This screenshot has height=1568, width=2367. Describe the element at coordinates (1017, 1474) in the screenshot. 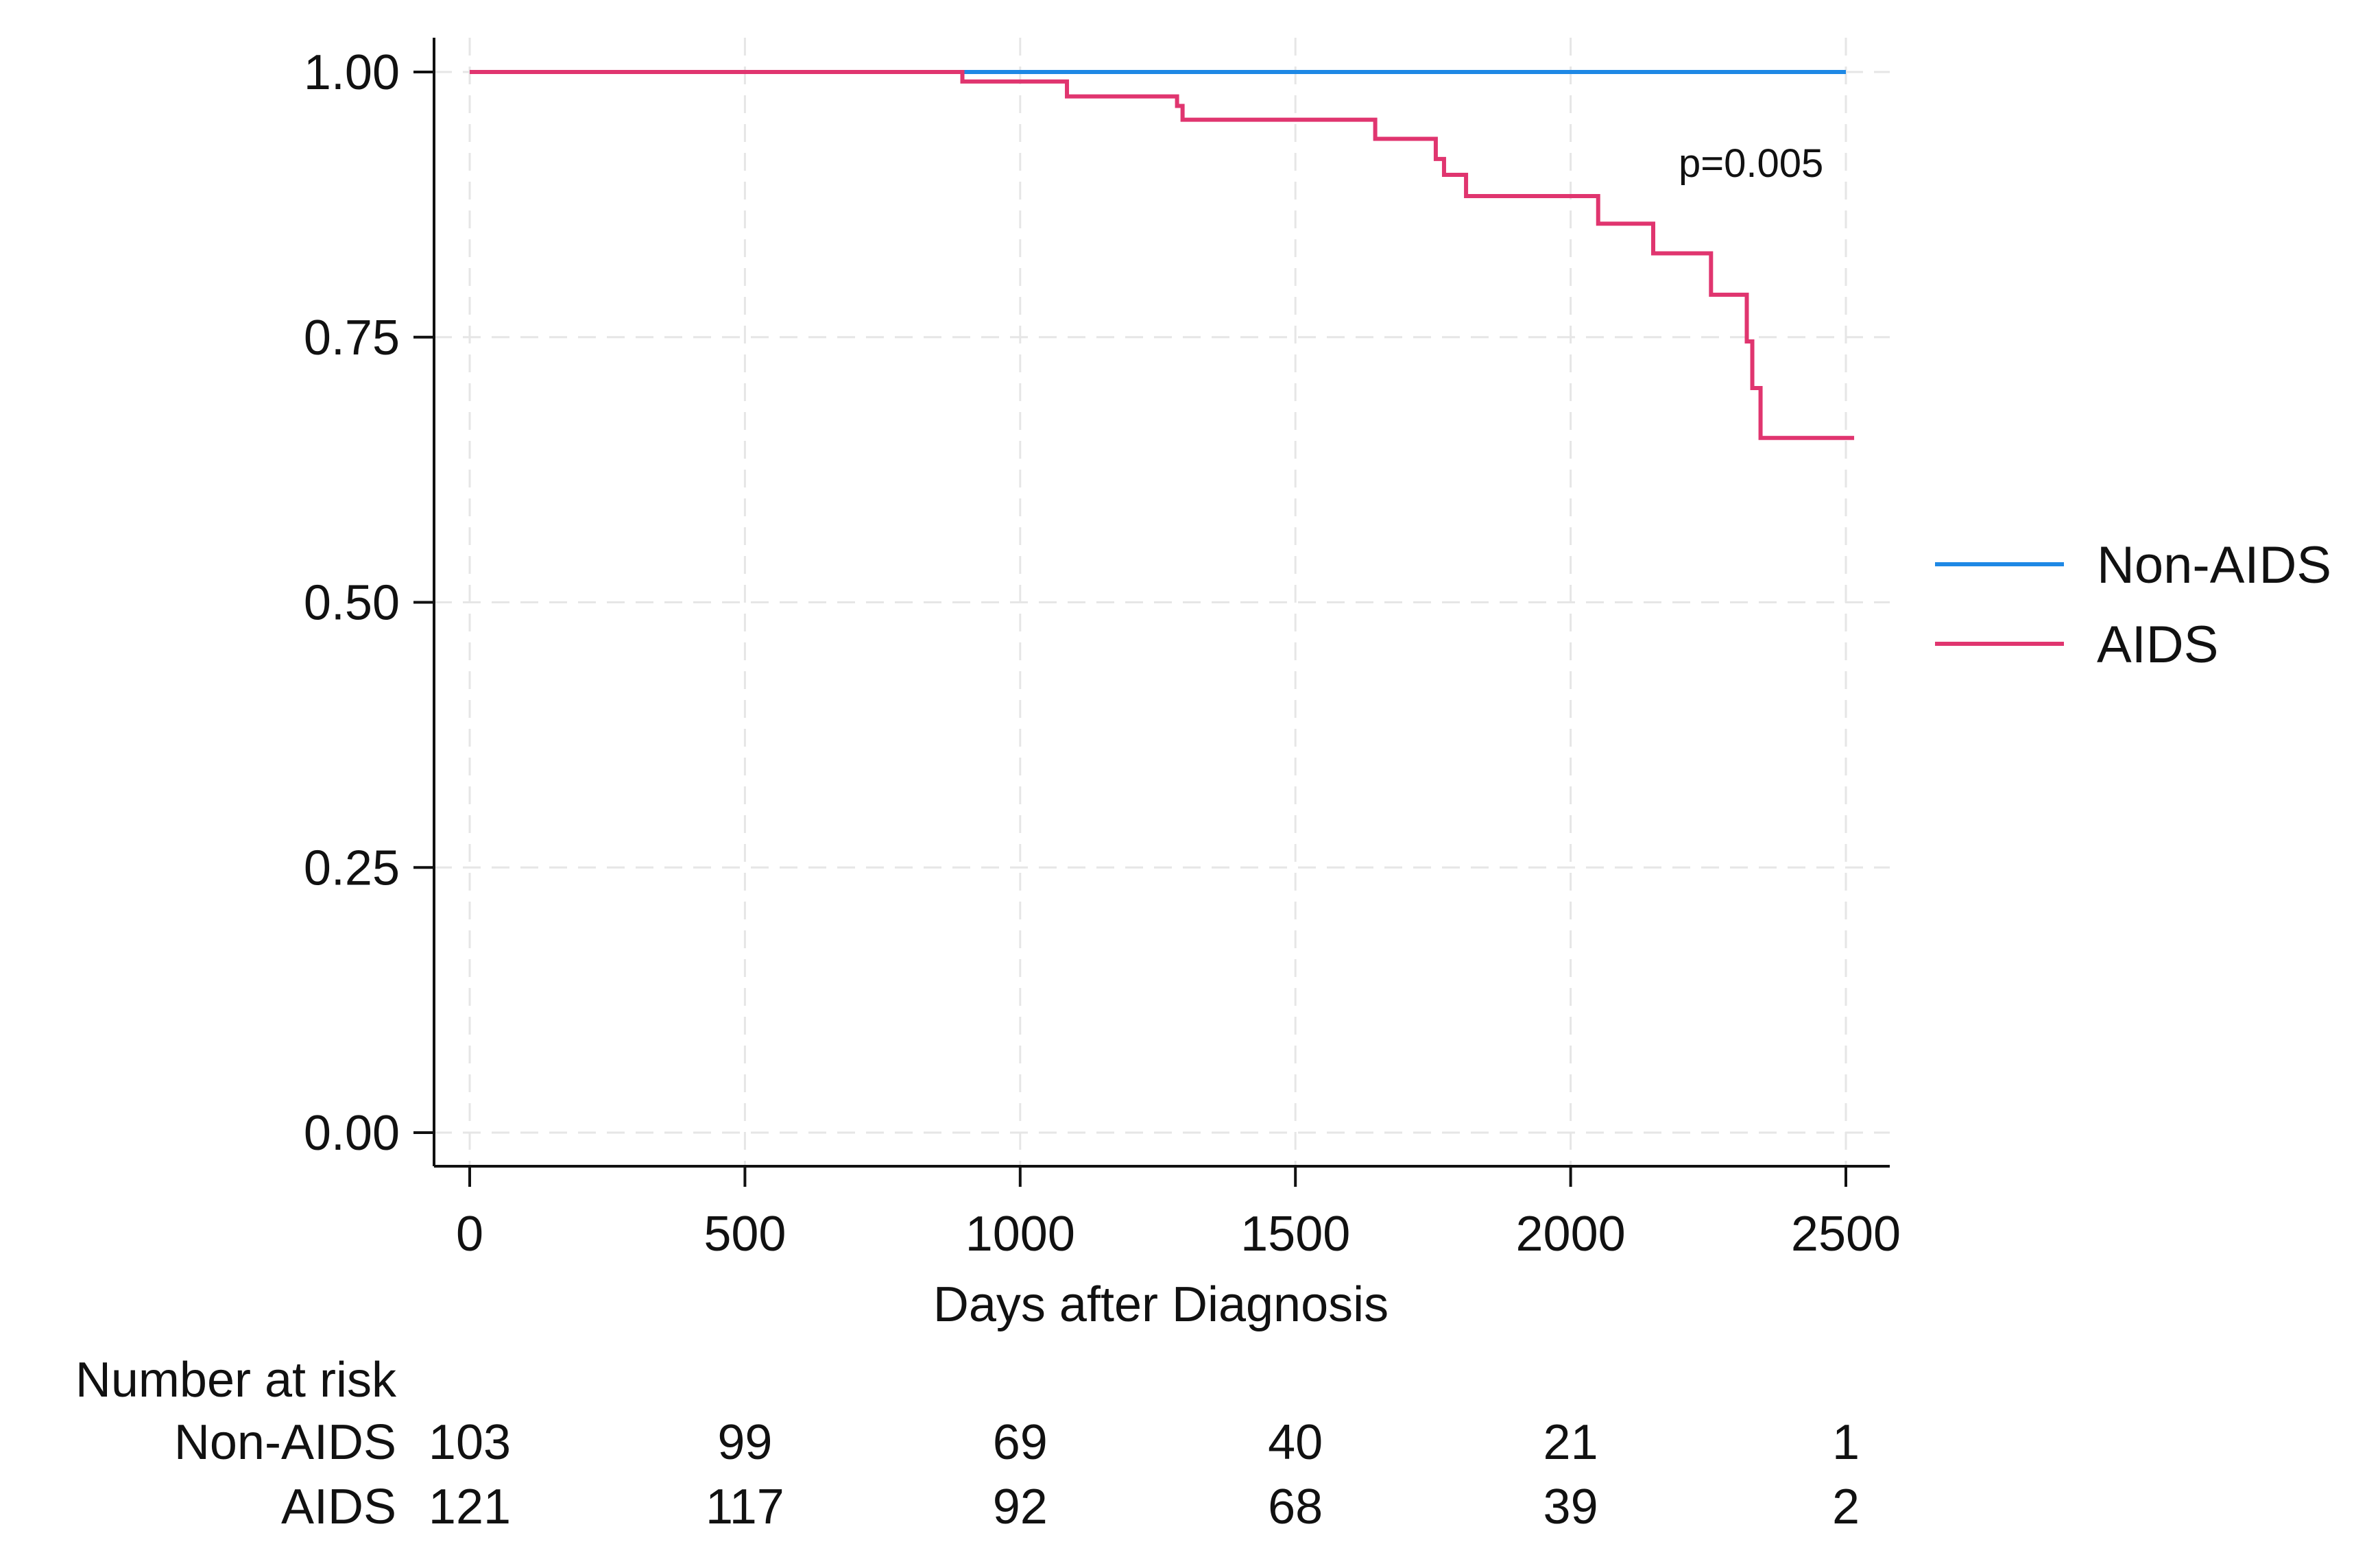

I see `risk-table: Non-AIDS 103 99 69 40 21 1 AIDS 121 117 92 68 39 2` at that location.